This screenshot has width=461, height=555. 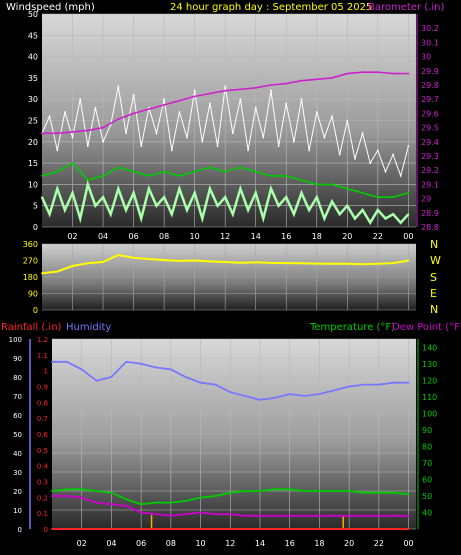 I want to click on rainfall-axis-title: Rainfall (.in), so click(x=31, y=327).